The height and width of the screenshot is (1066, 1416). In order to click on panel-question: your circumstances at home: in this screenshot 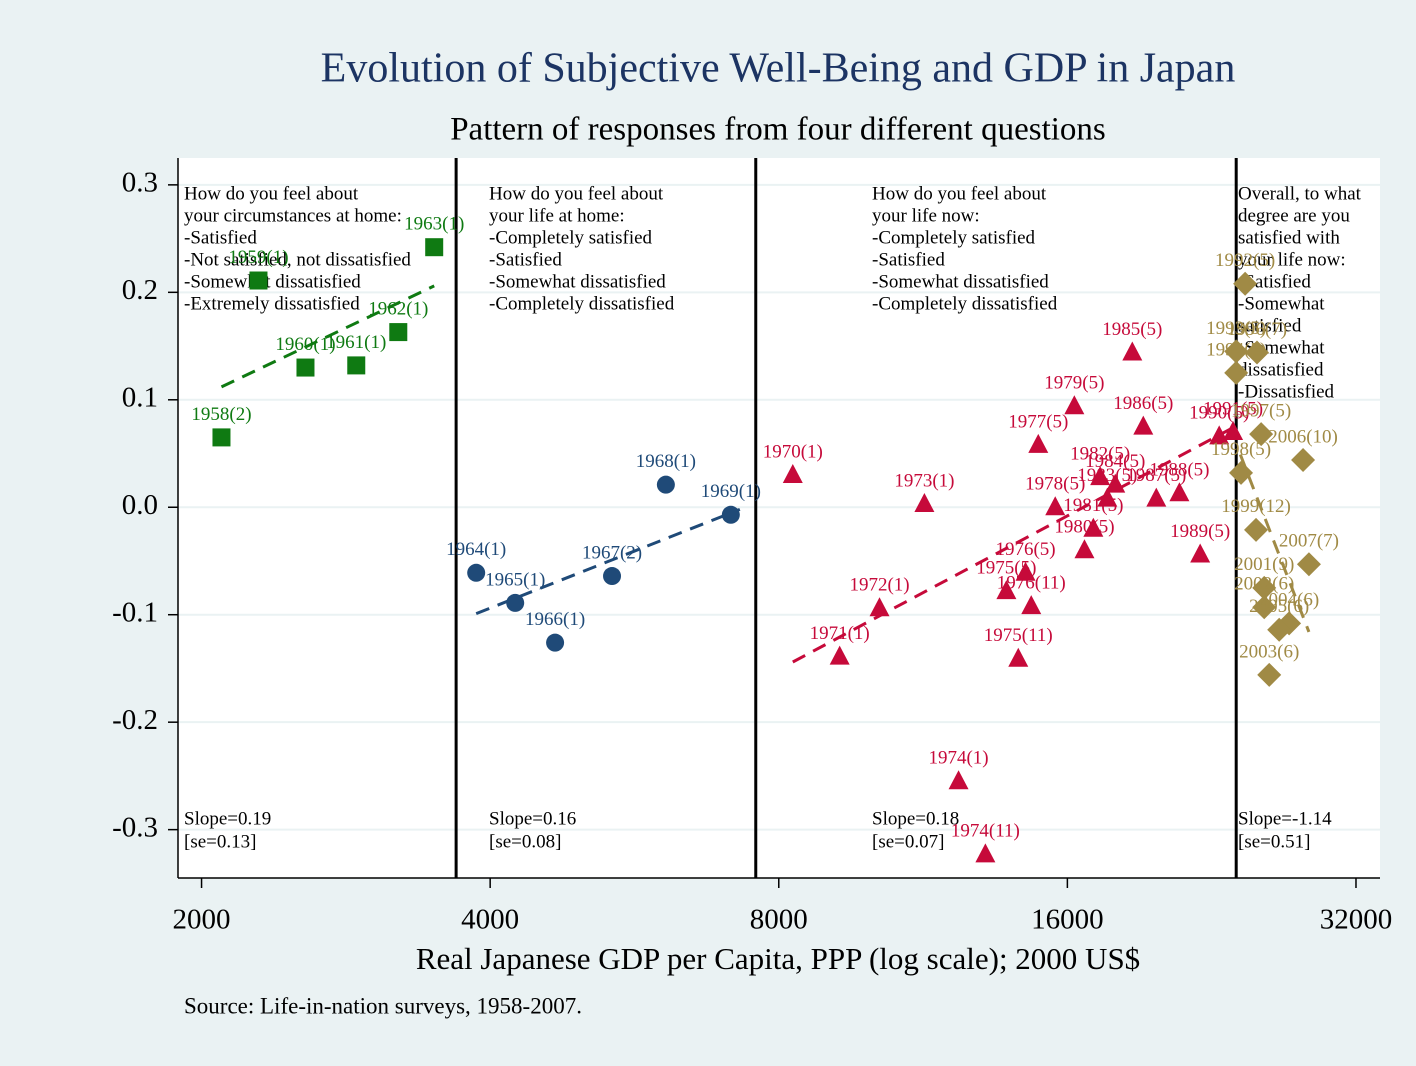, I will do `click(293, 215)`.